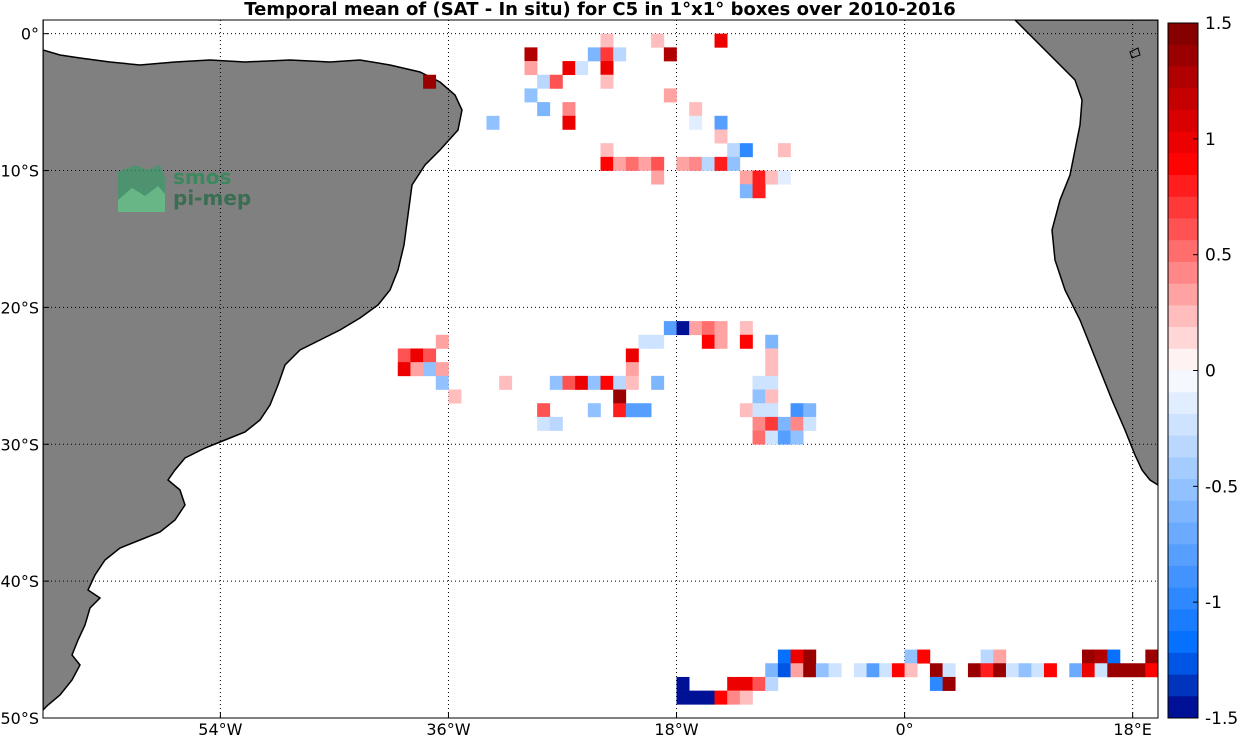 This screenshot has width=1240, height=738. Describe the element at coordinates (19, 718) in the screenshot. I see `y-tick-label: 50°S` at that location.